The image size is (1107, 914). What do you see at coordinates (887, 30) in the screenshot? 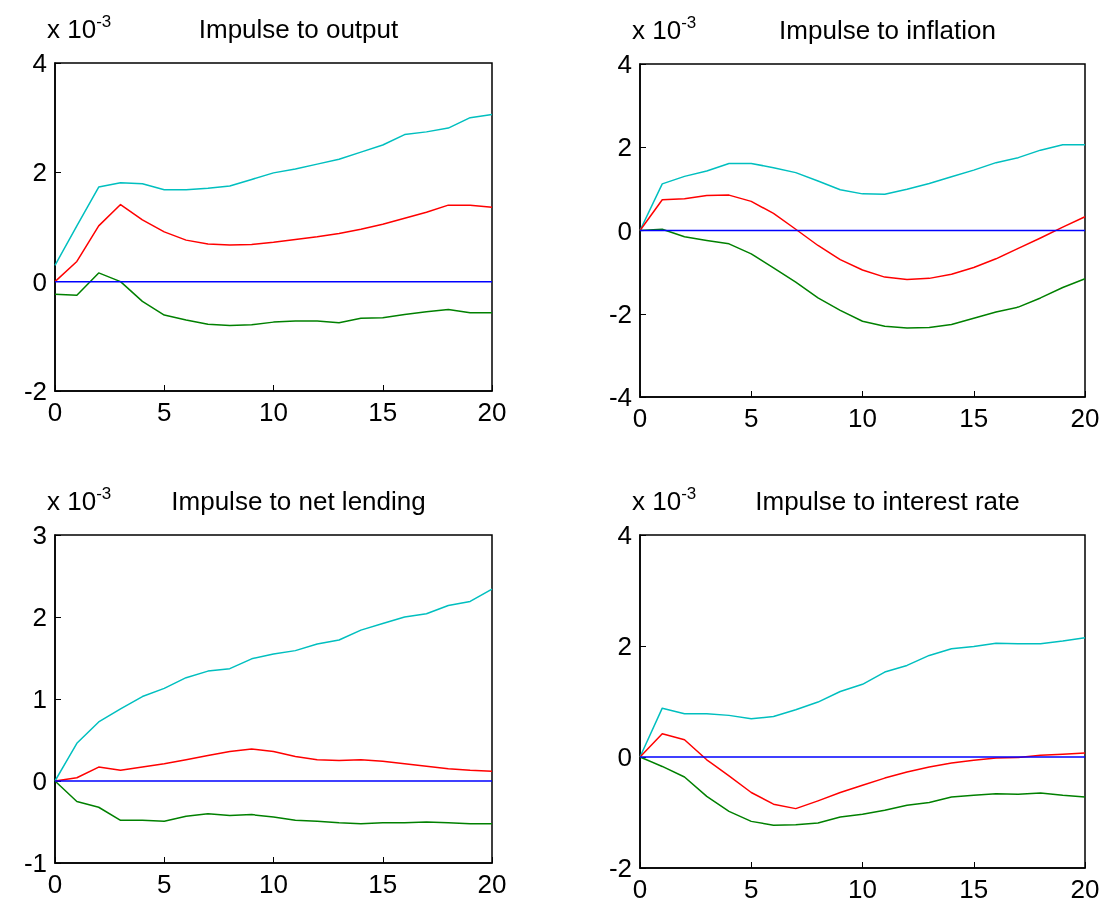
I see `chart-title: Impulse to inflation` at bounding box center [887, 30].